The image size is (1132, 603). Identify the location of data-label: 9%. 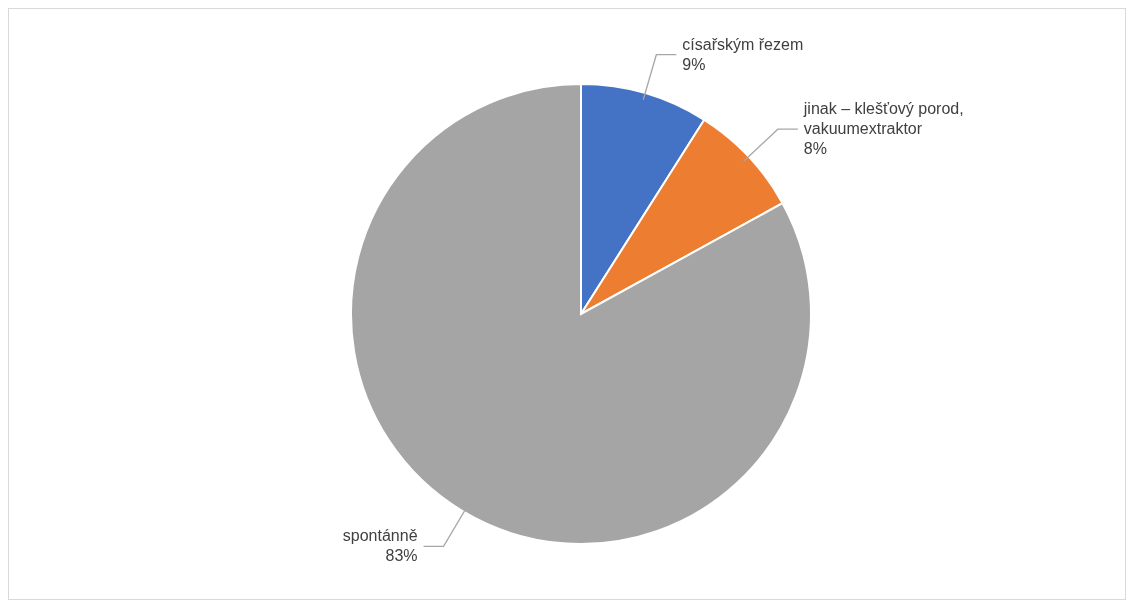
(694, 64).